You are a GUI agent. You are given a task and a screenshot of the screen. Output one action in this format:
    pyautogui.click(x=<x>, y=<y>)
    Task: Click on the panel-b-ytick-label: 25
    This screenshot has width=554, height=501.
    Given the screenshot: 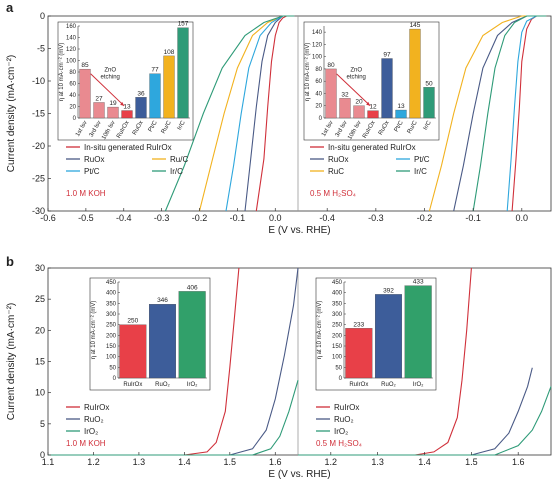 What is the action you would take?
    pyautogui.click(x=40, y=299)
    